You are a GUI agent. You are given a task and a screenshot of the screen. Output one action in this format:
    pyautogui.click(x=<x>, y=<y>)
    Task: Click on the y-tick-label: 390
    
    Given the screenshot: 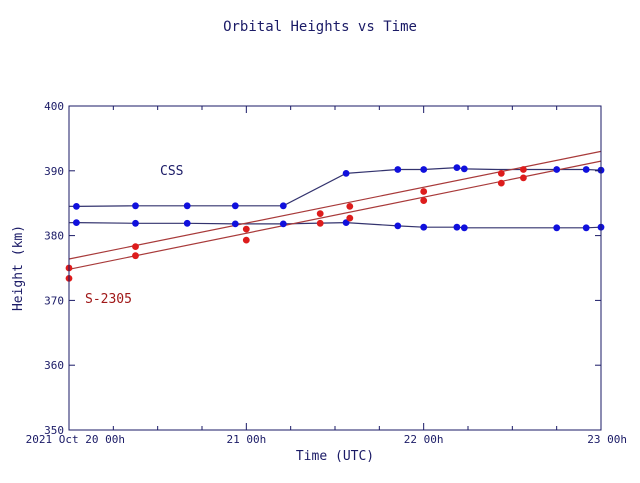 What is the action you would take?
    pyautogui.click(x=54, y=171)
    